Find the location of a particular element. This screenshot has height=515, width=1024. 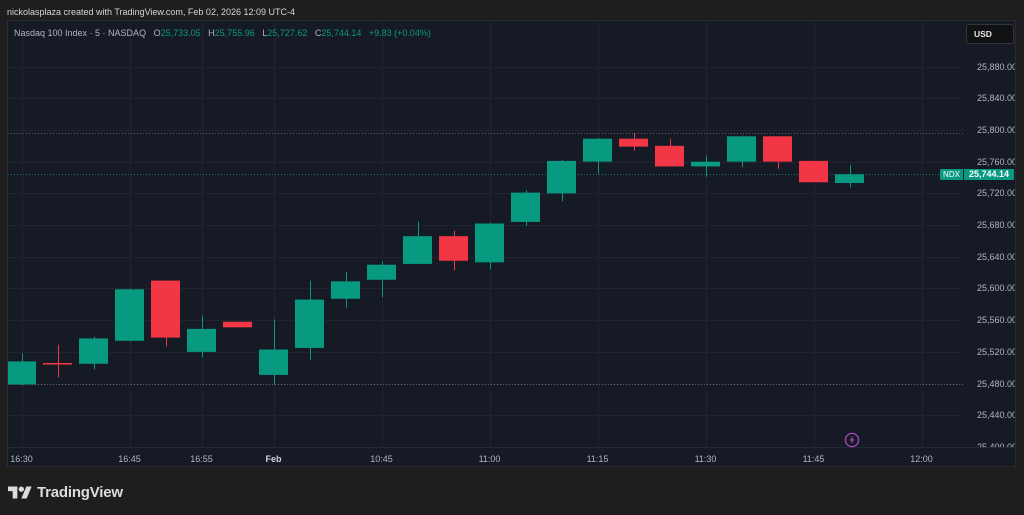

price-axis-label: 25,480.00 is located at coordinates (996, 383).